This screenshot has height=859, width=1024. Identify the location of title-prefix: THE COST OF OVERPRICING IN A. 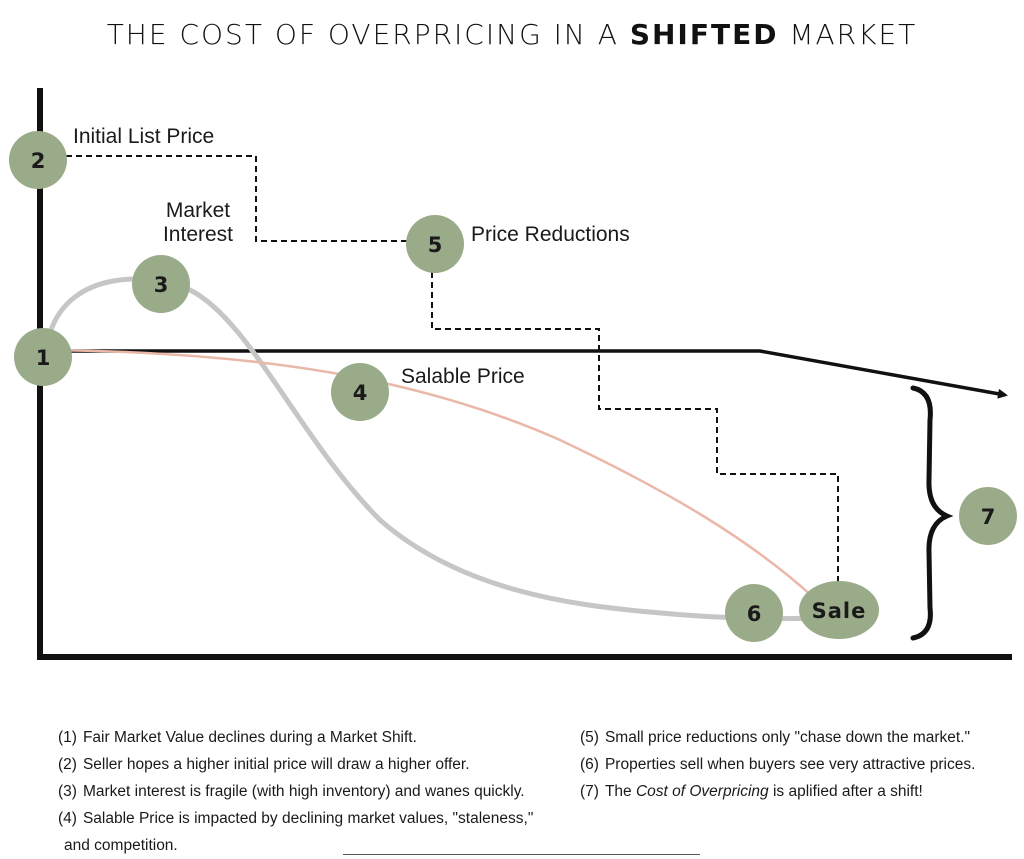
(362, 34).